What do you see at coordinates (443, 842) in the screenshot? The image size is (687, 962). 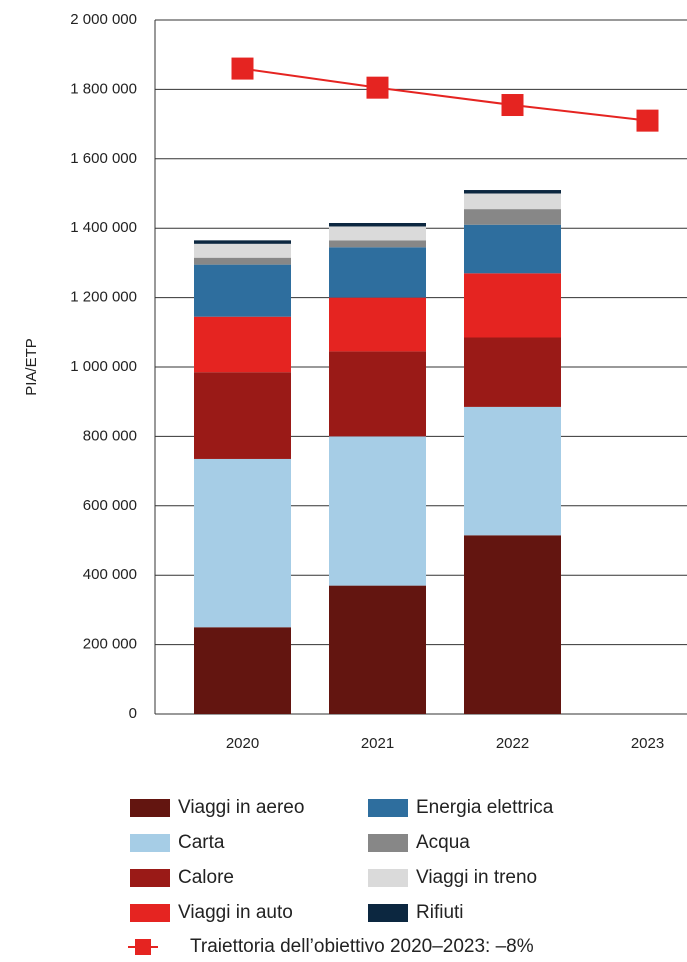 I see `legend-label: Acqua` at bounding box center [443, 842].